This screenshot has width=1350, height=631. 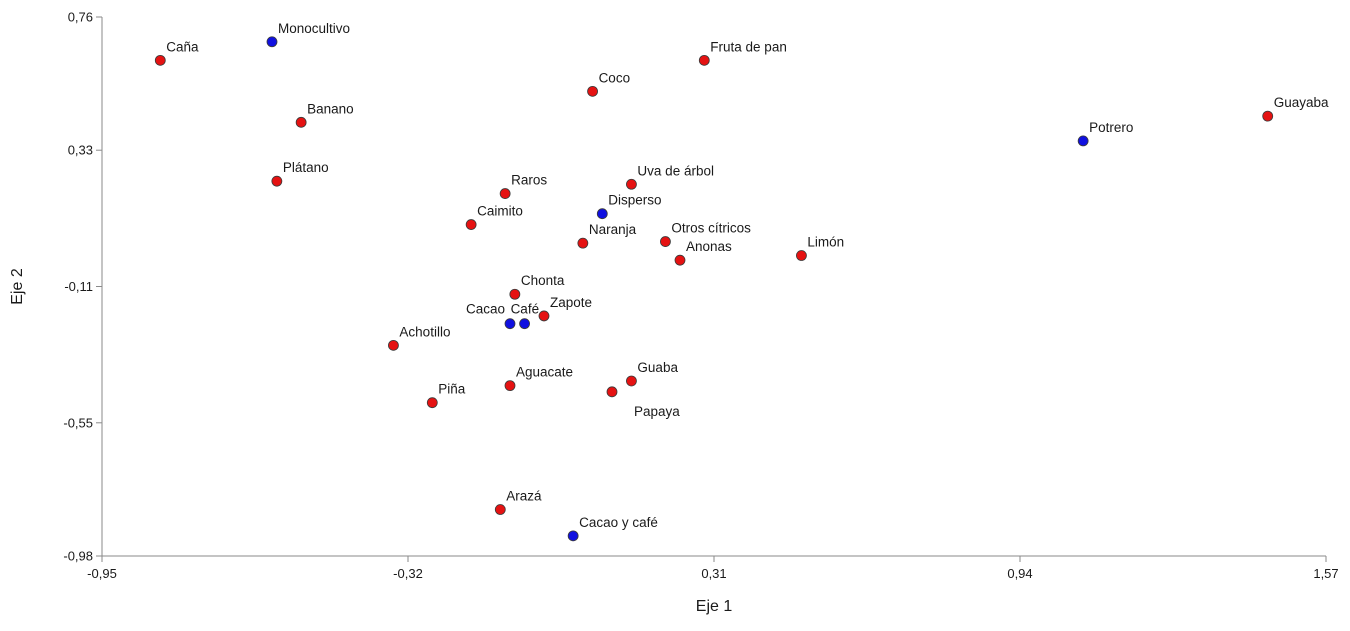 What do you see at coordinates (1325, 573) in the screenshot?
I see `x-tick-label: 1,57` at bounding box center [1325, 573].